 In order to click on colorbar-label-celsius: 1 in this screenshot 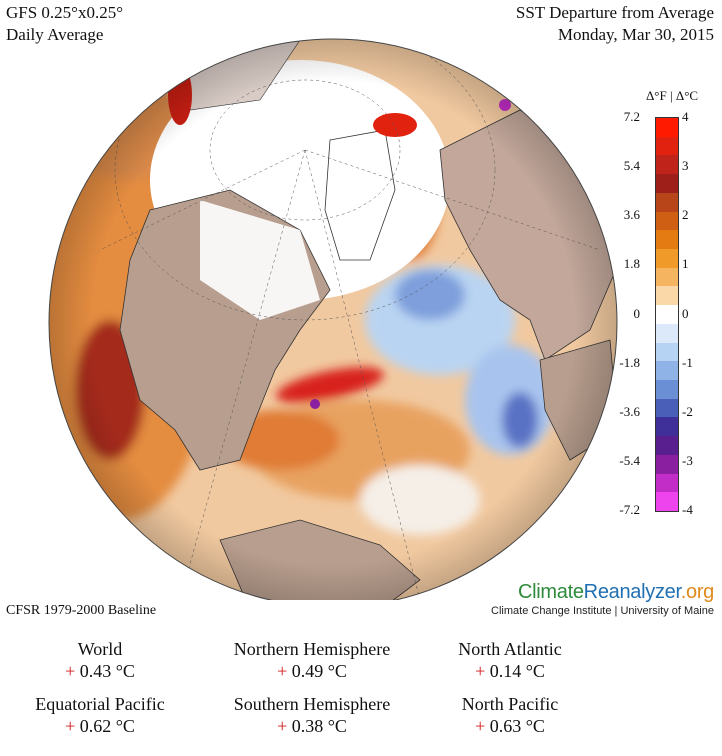, I will do `click(685, 264)`.